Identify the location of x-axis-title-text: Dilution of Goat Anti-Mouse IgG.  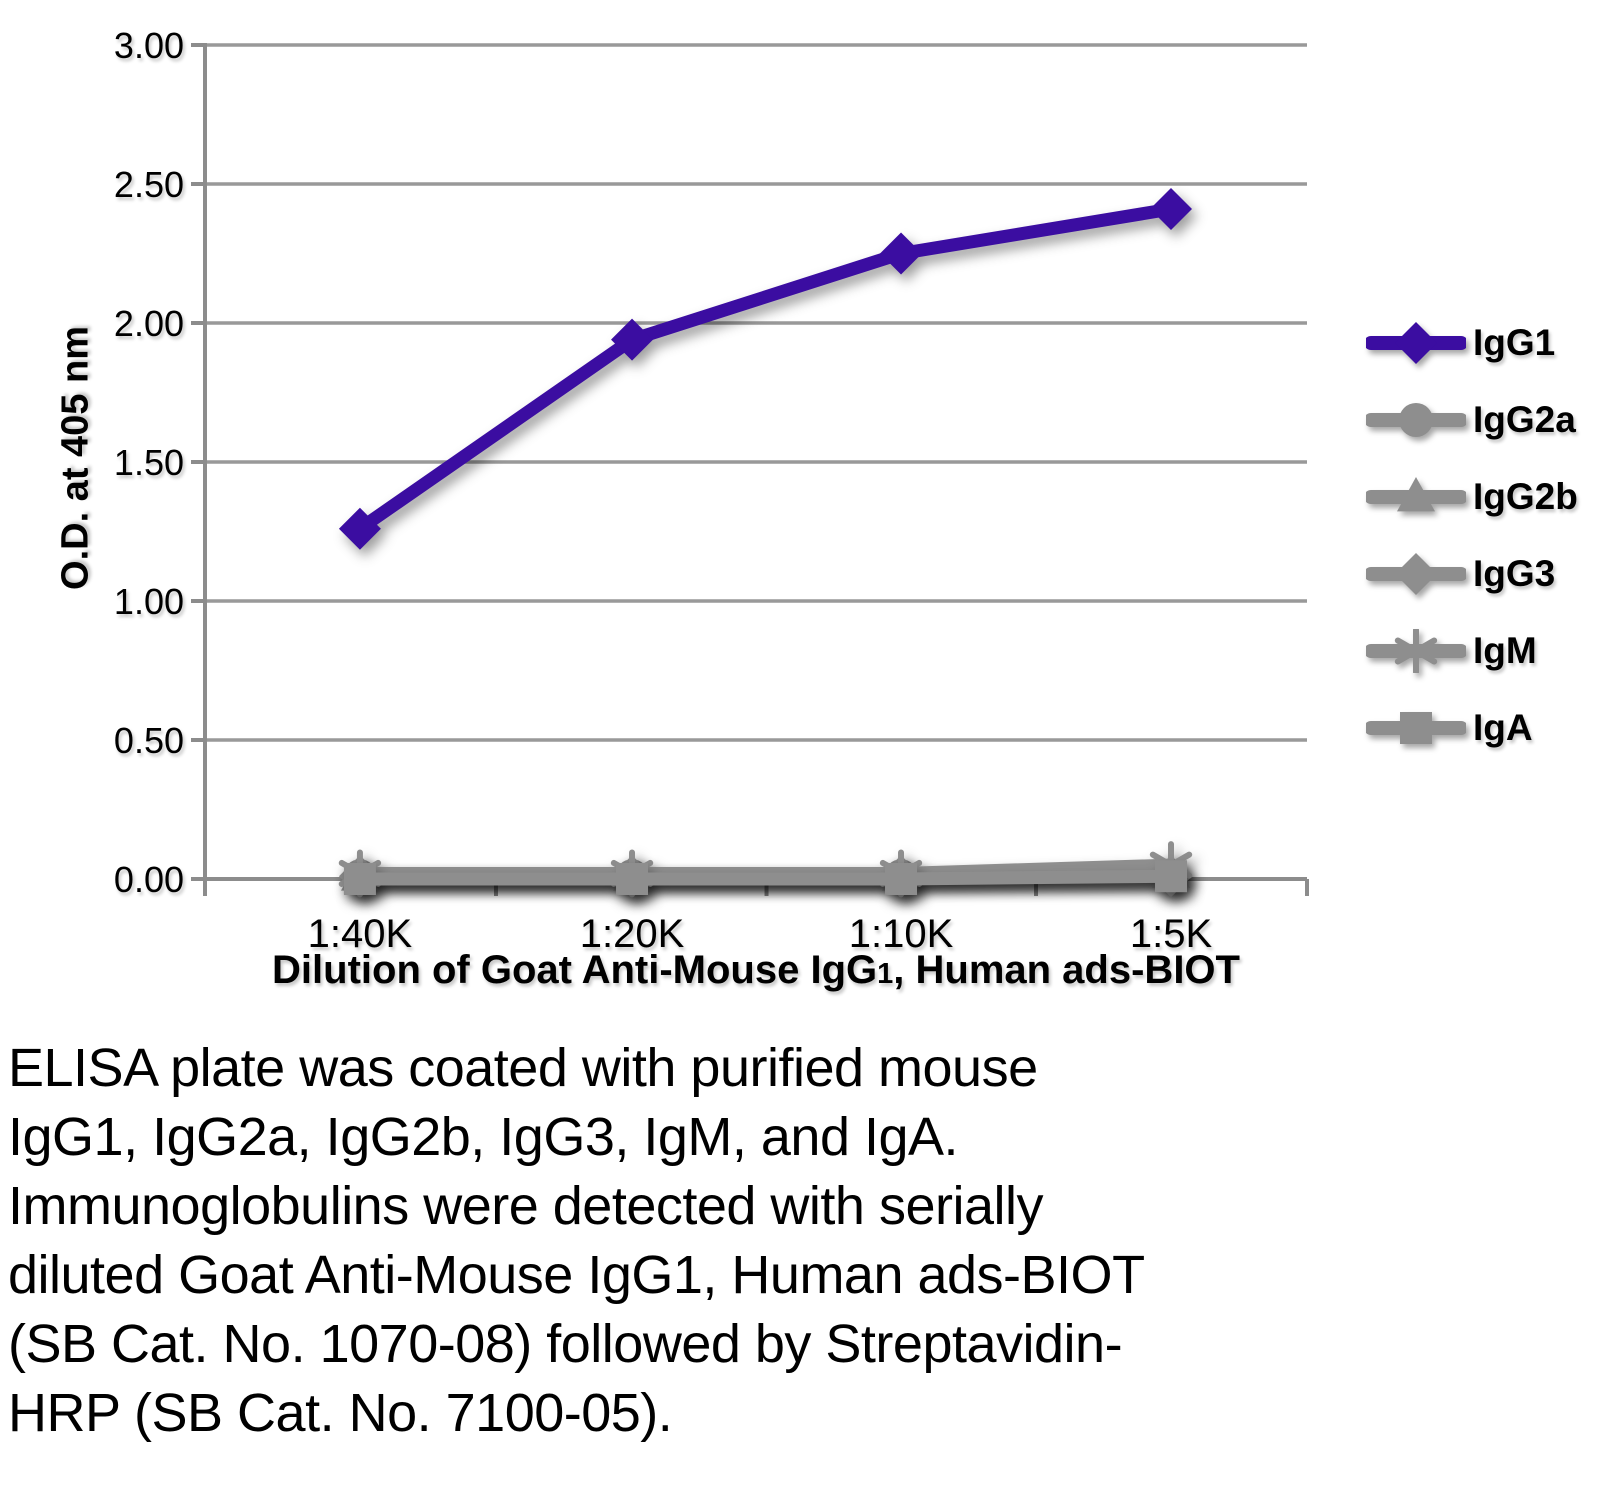
(575, 970).